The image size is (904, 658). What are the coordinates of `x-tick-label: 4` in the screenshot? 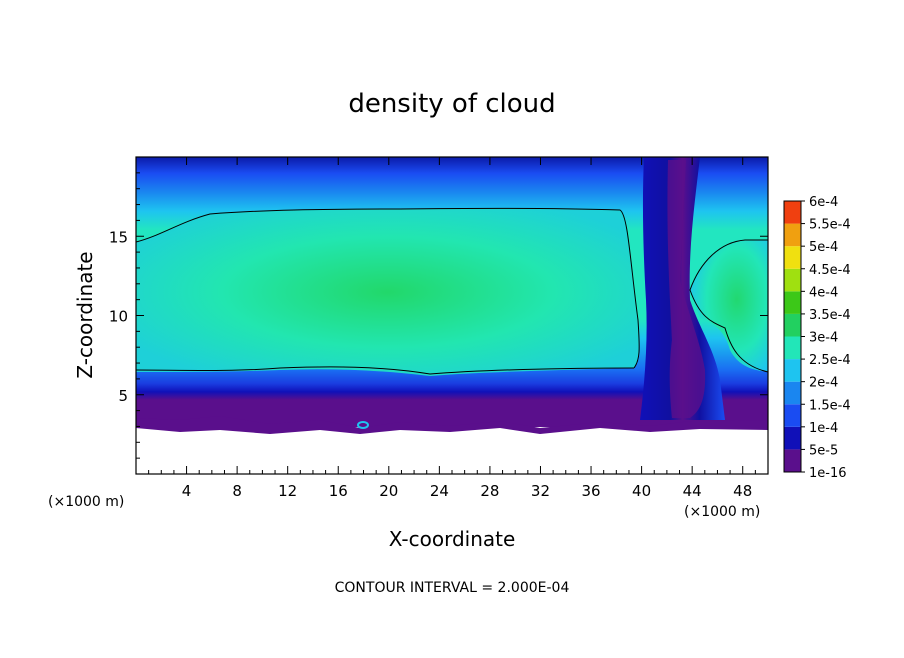 It's located at (187, 491).